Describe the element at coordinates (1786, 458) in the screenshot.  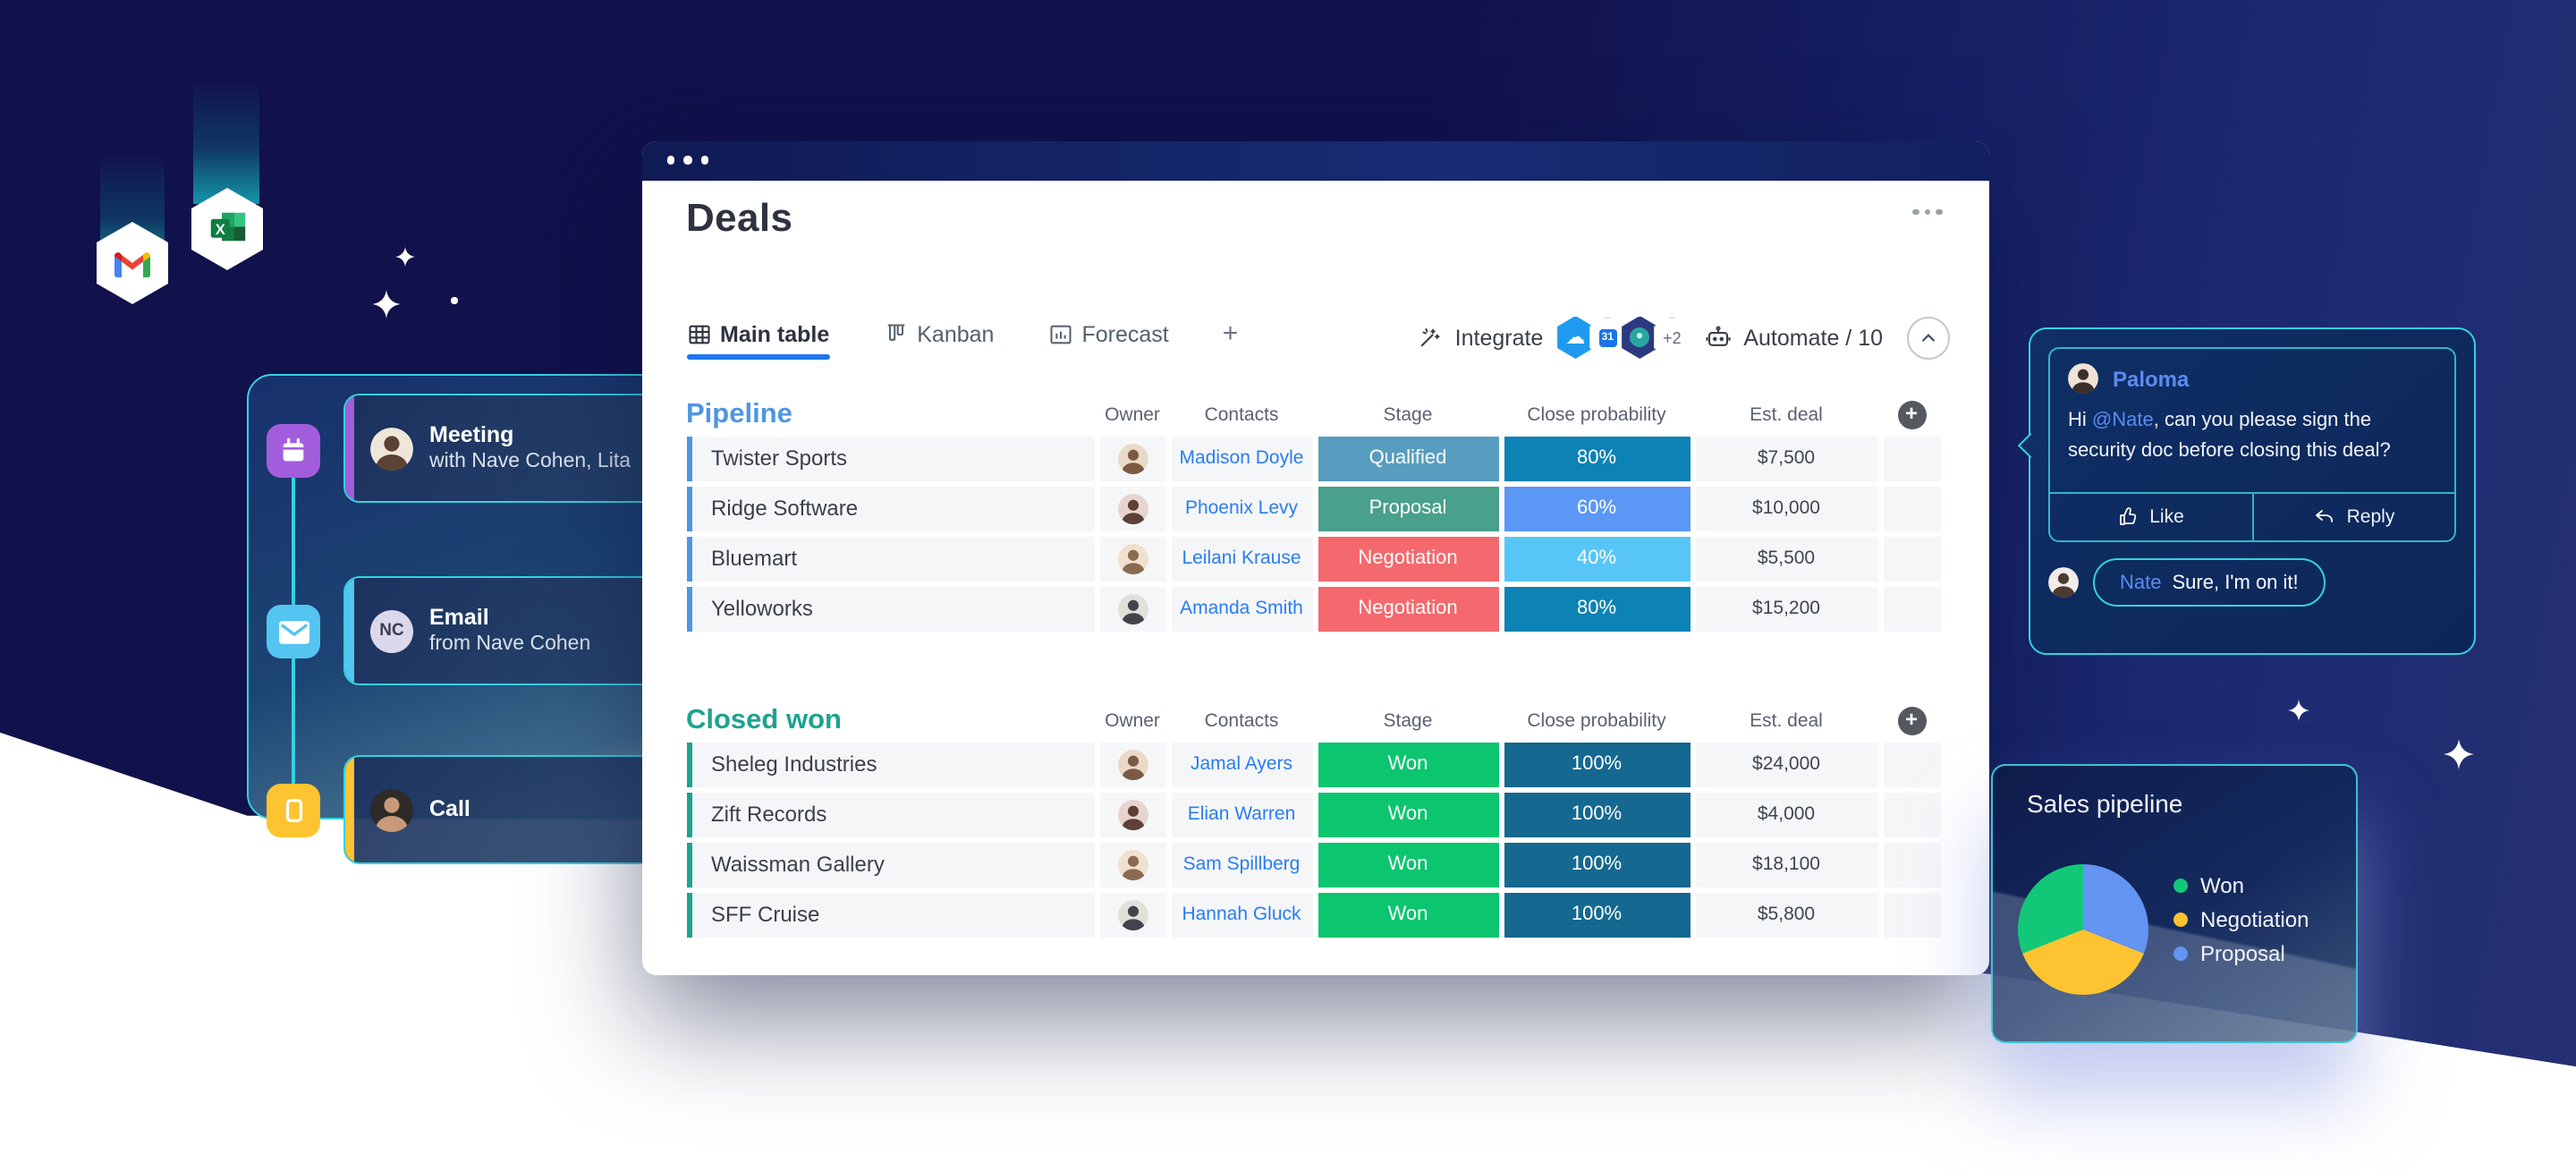
I see `est-deal-cell: $7,500` at that location.